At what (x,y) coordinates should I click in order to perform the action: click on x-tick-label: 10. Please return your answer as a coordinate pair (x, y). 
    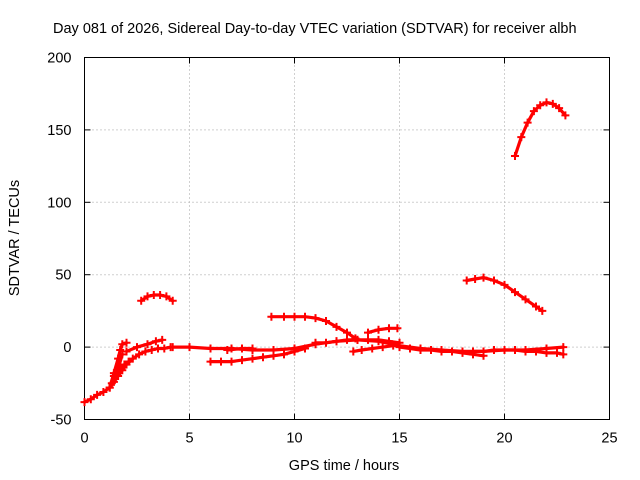
    Looking at the image, I should click on (294, 439).